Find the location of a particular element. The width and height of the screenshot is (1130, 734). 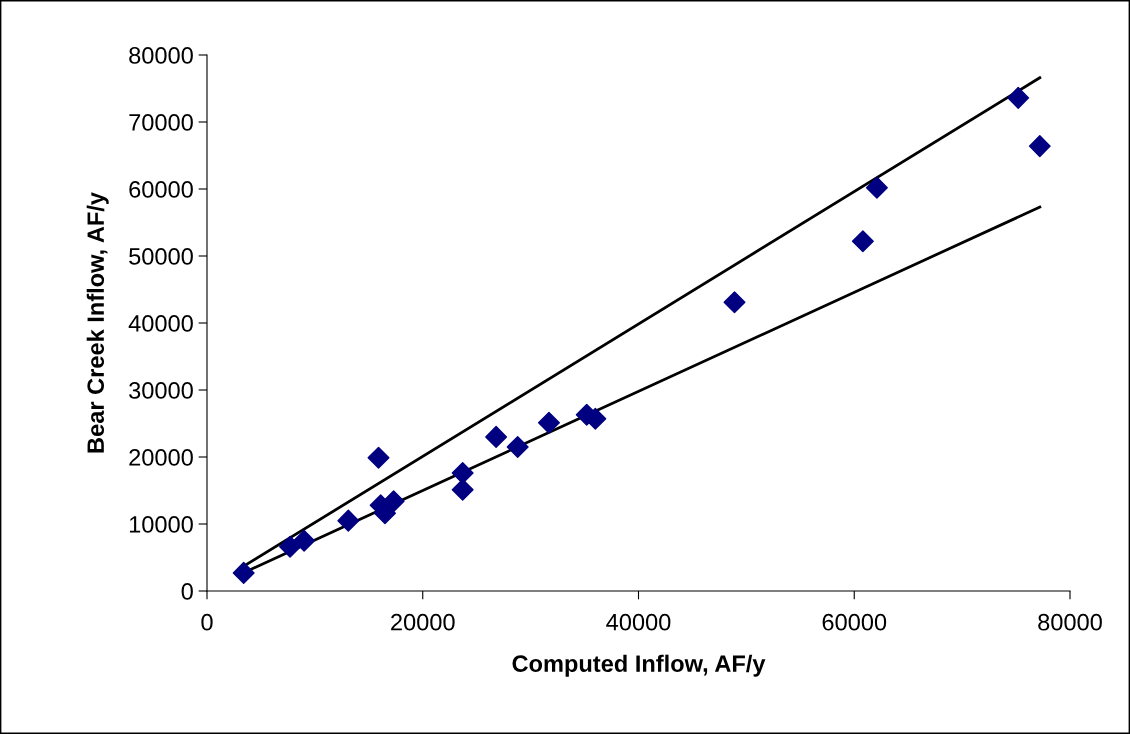

y-tick-label: 80000 is located at coordinates (161, 55).